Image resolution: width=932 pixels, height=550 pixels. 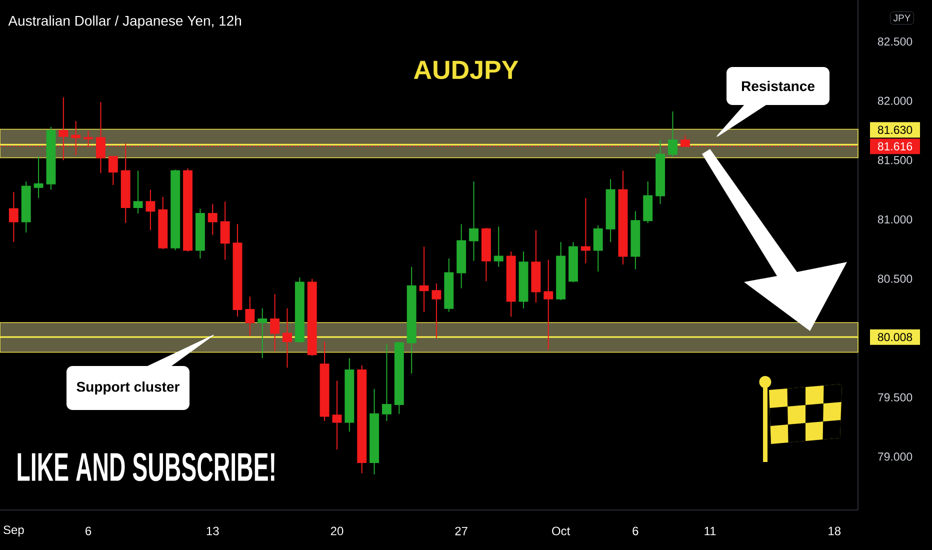 I want to click on band-label: Resistance, so click(x=778, y=86).